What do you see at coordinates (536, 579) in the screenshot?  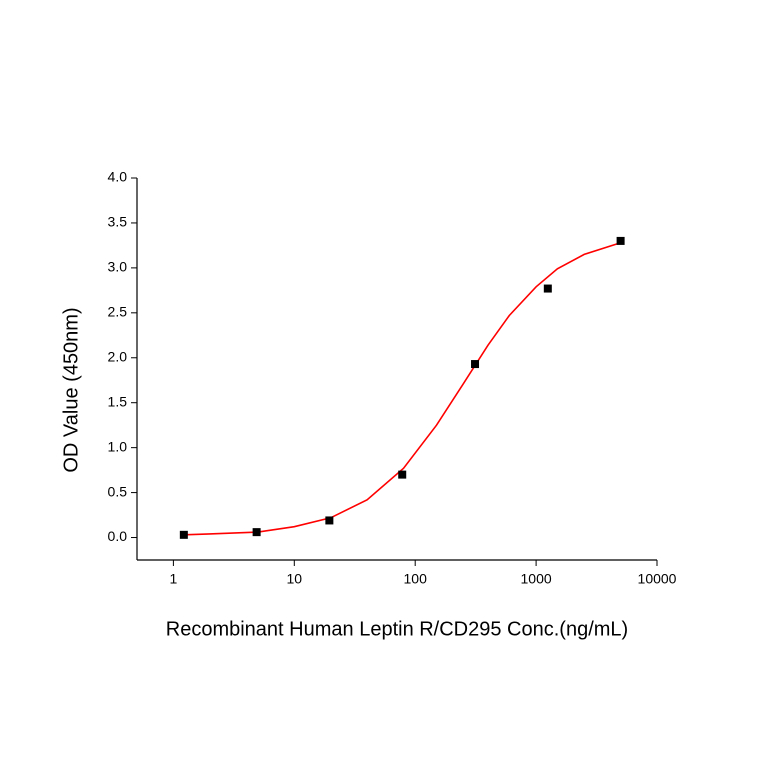 I see `x-tick-label: 1000` at bounding box center [536, 579].